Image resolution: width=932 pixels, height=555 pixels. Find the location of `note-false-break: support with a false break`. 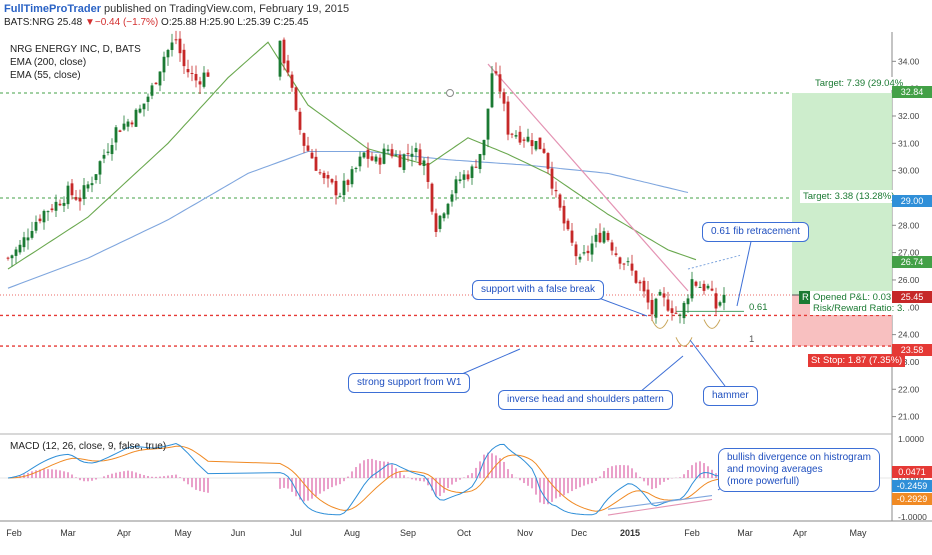

note-false-break: support with a false break is located at coordinates (538, 290).